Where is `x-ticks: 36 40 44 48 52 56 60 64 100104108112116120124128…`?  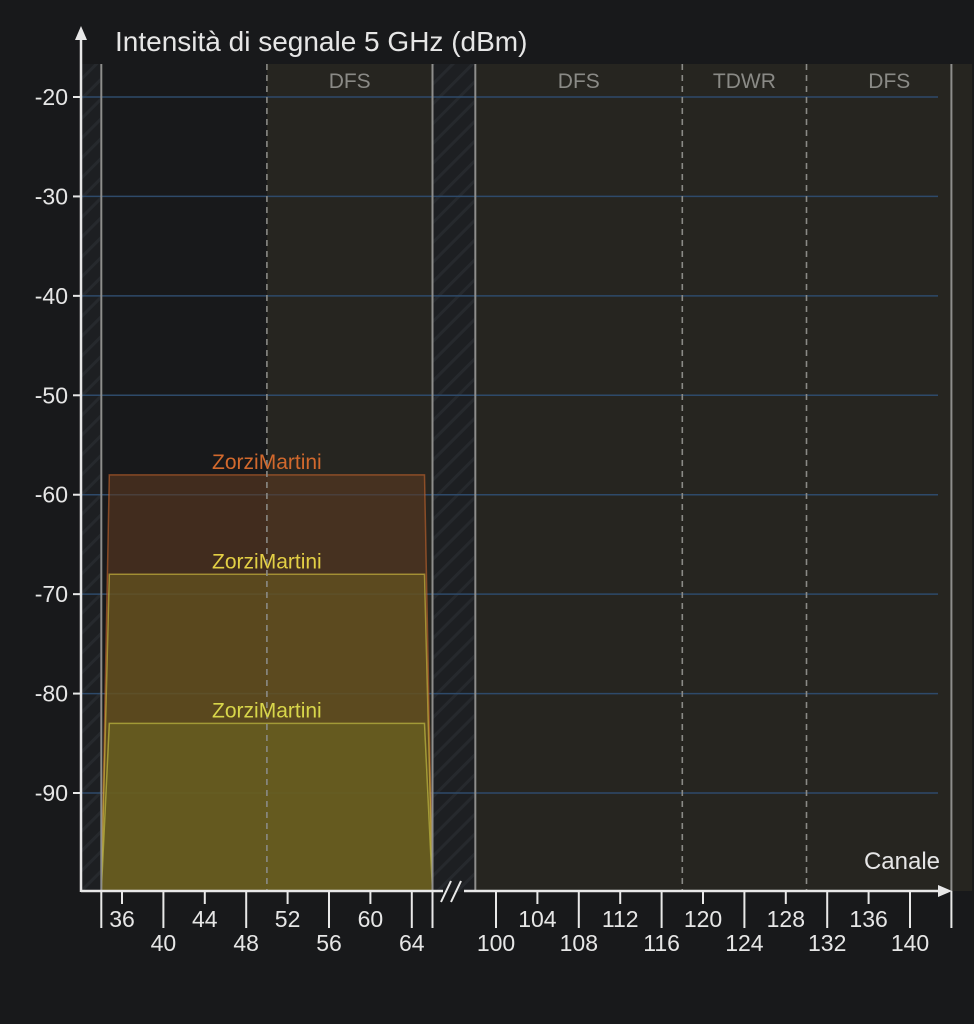 x-ticks: 36 40 44 48 52 56 60 64 100104108112116120124128… is located at coordinates (526, 923).